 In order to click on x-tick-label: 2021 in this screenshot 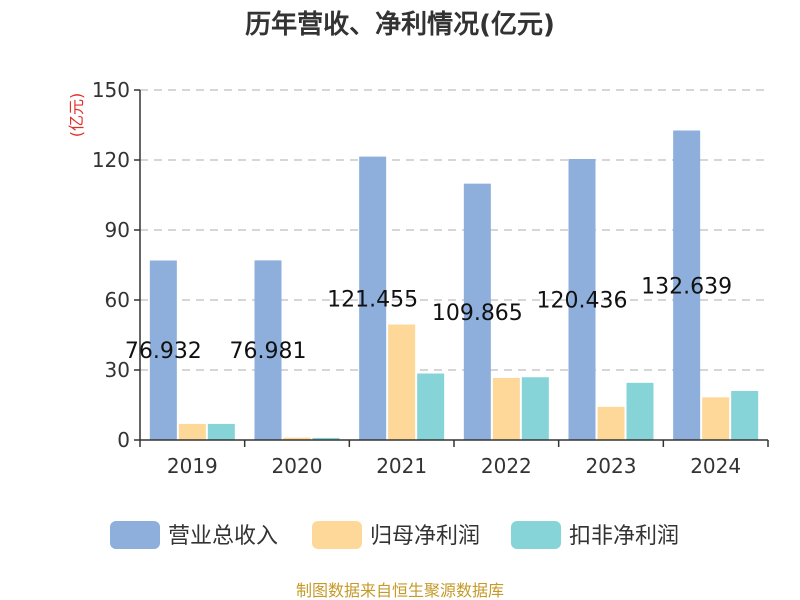, I will do `click(401, 466)`.